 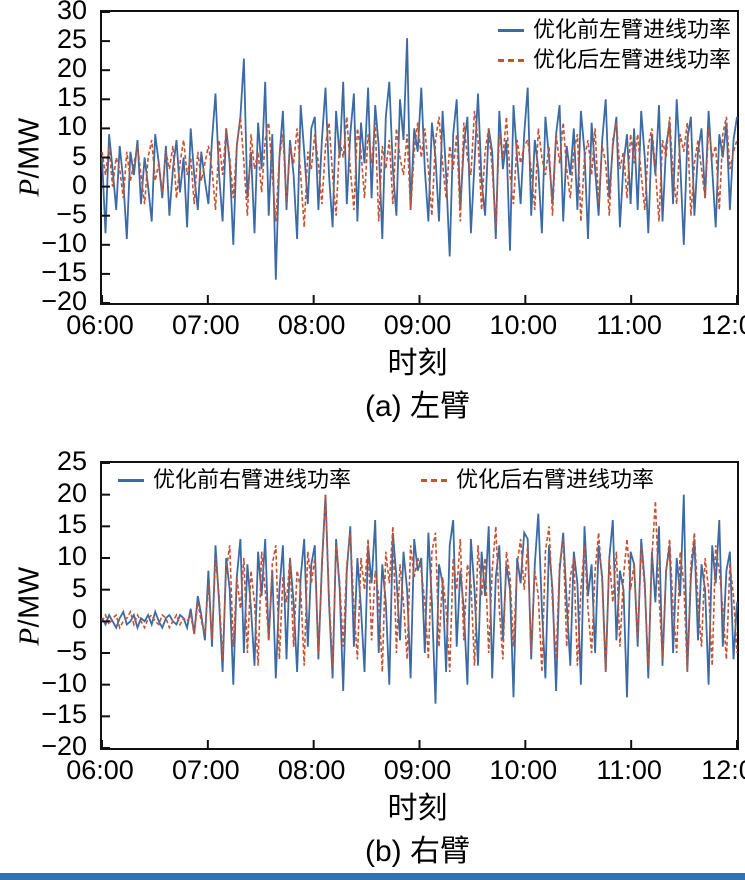 I want to click on subplot-caption: (a) 左臂, so click(x=417, y=406).